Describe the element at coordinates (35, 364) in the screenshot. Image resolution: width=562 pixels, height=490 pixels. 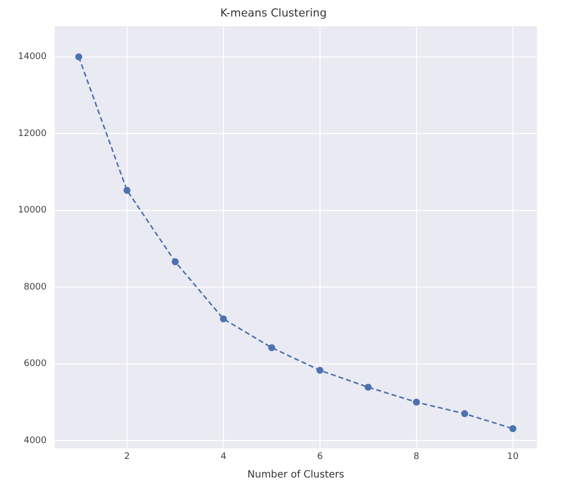
I see `y-tick-label: 6000` at that location.